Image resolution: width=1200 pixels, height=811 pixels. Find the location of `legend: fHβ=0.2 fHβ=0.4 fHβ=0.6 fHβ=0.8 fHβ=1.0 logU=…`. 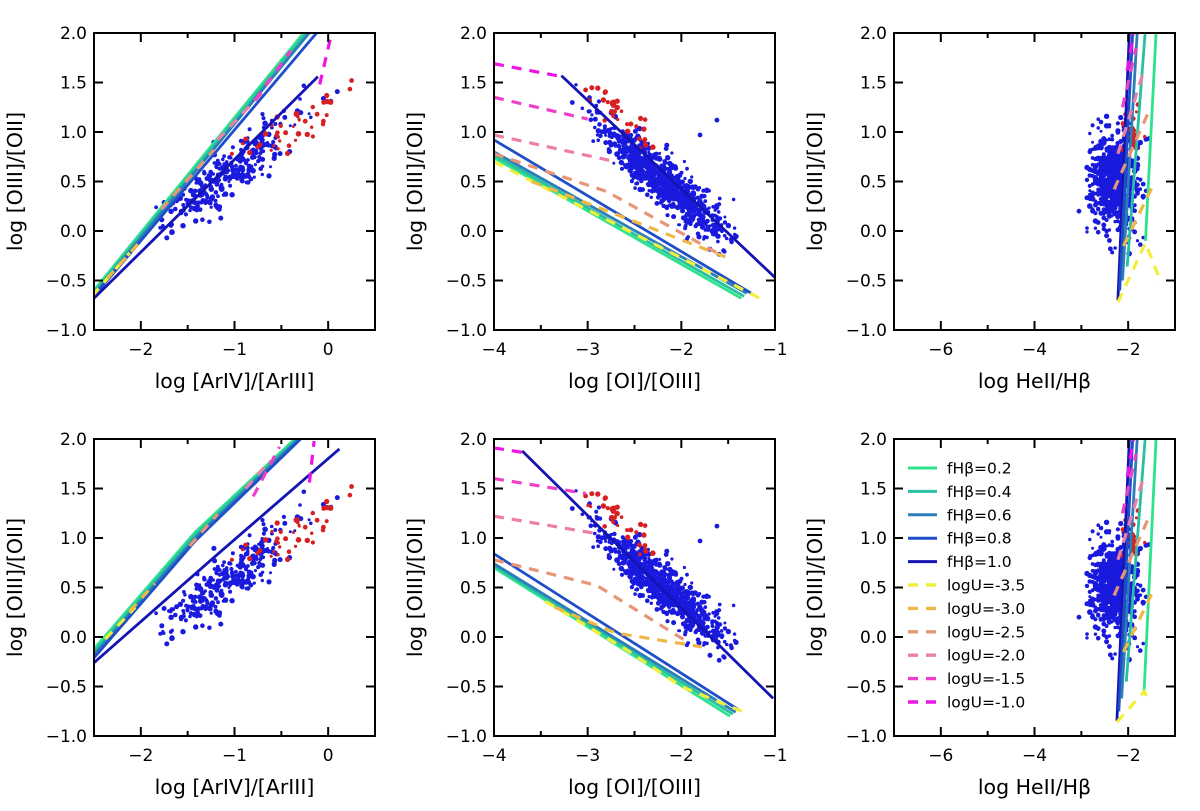

legend: fHβ=0.2 fHβ=0.4 fHβ=0.6 fHβ=0.8 fHβ=1.0 logU=… is located at coordinates (966, 586).